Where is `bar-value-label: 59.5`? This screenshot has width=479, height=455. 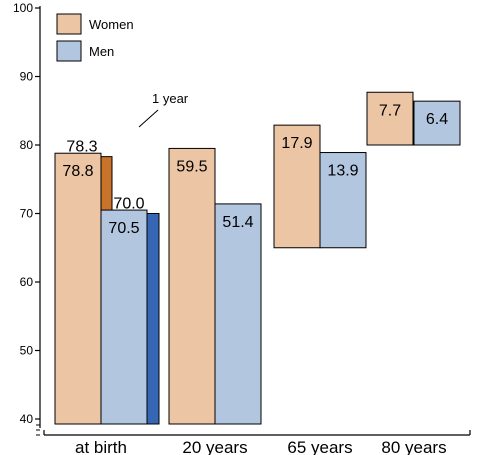 bar-value-label: 59.5 is located at coordinates (191, 166).